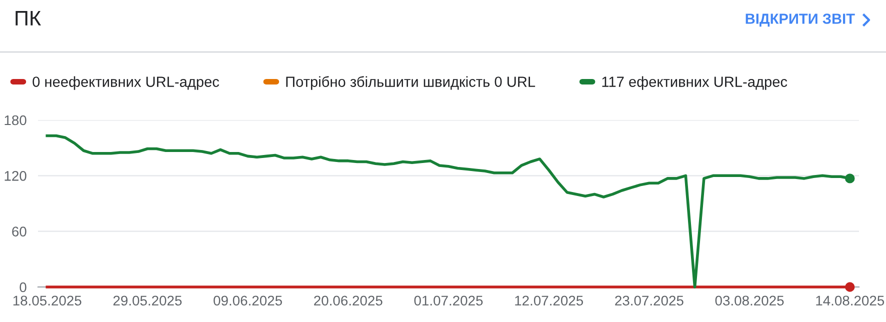 The height and width of the screenshot is (322, 886). I want to click on x-tick-label: 14.08.2025, so click(850, 301).